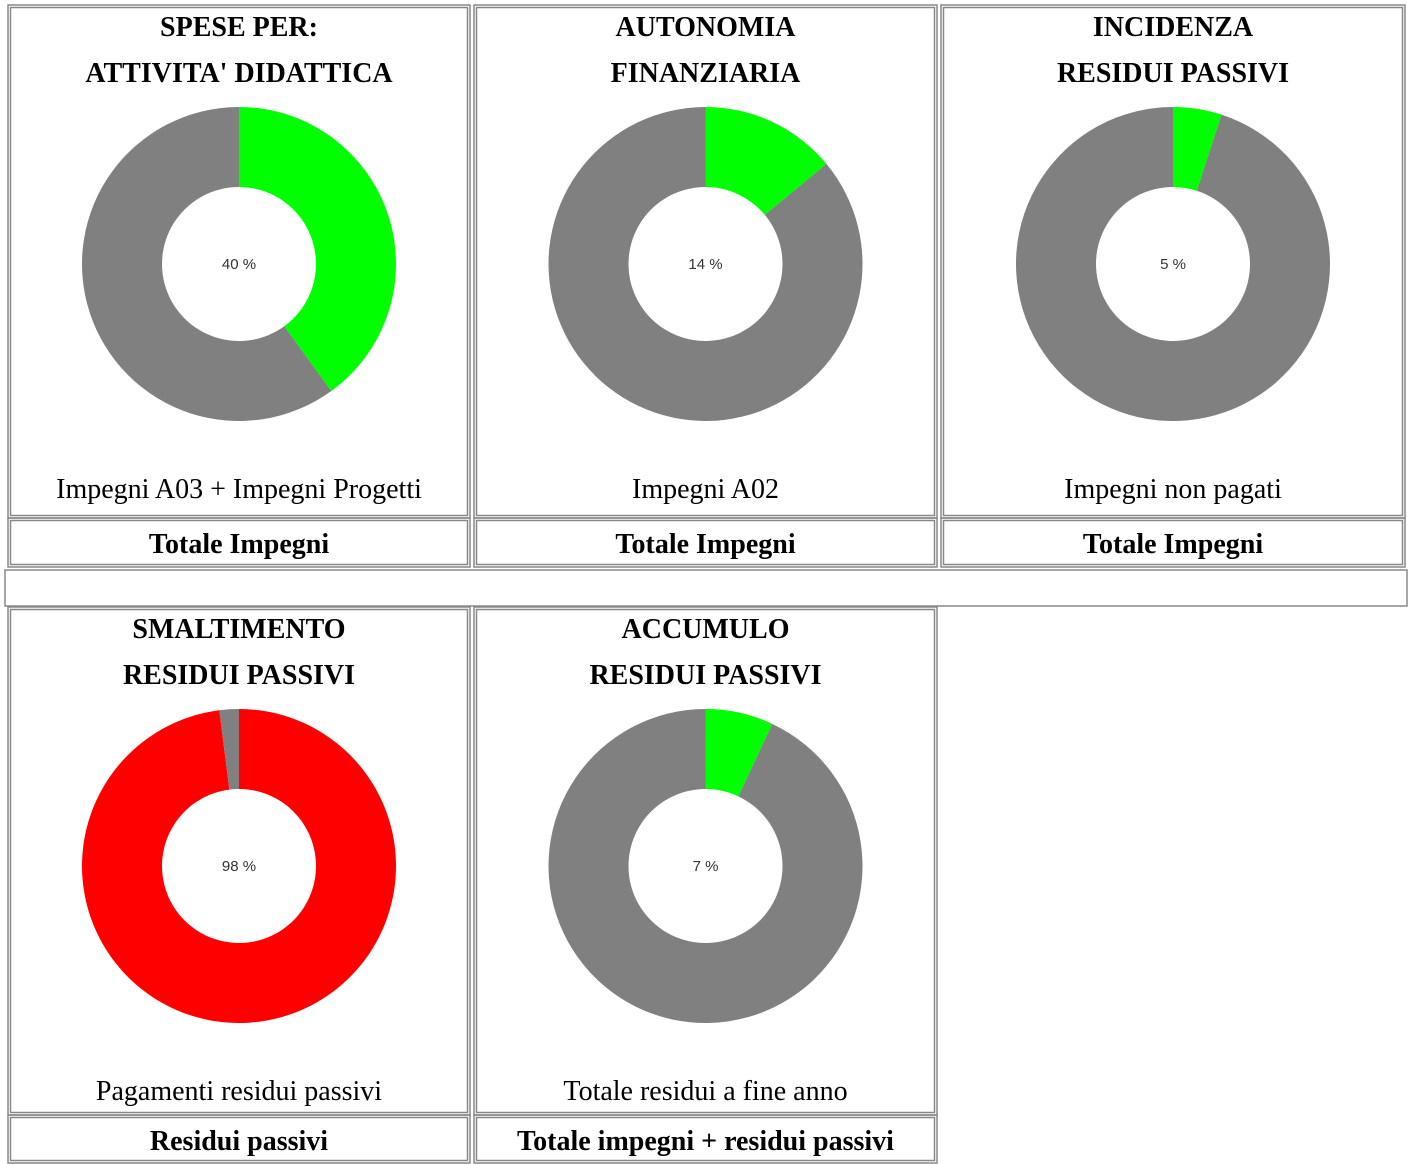  I want to click on chart-title: ATTIVITA' DIDATTICA, so click(239, 73).